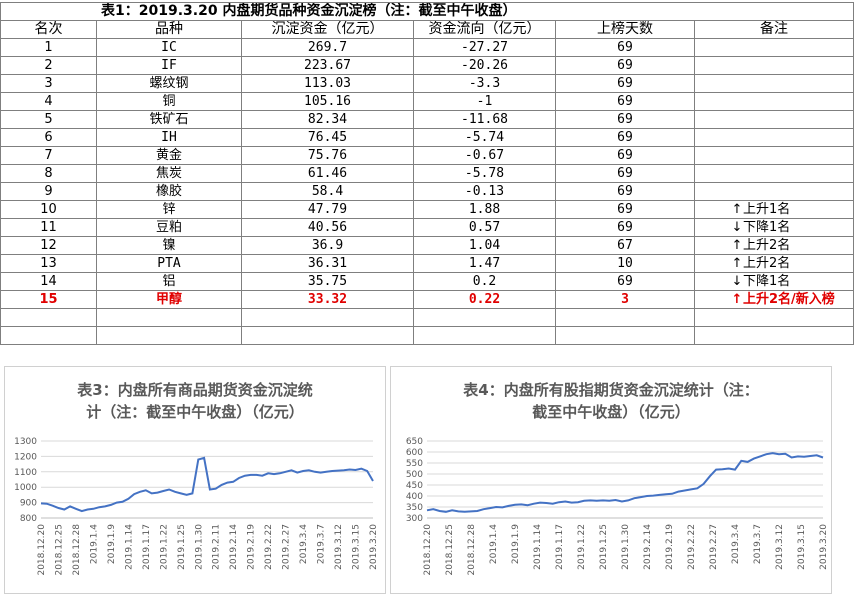  Describe the element at coordinates (48, 263) in the screenshot. I see `cell-rank: 13` at that location.